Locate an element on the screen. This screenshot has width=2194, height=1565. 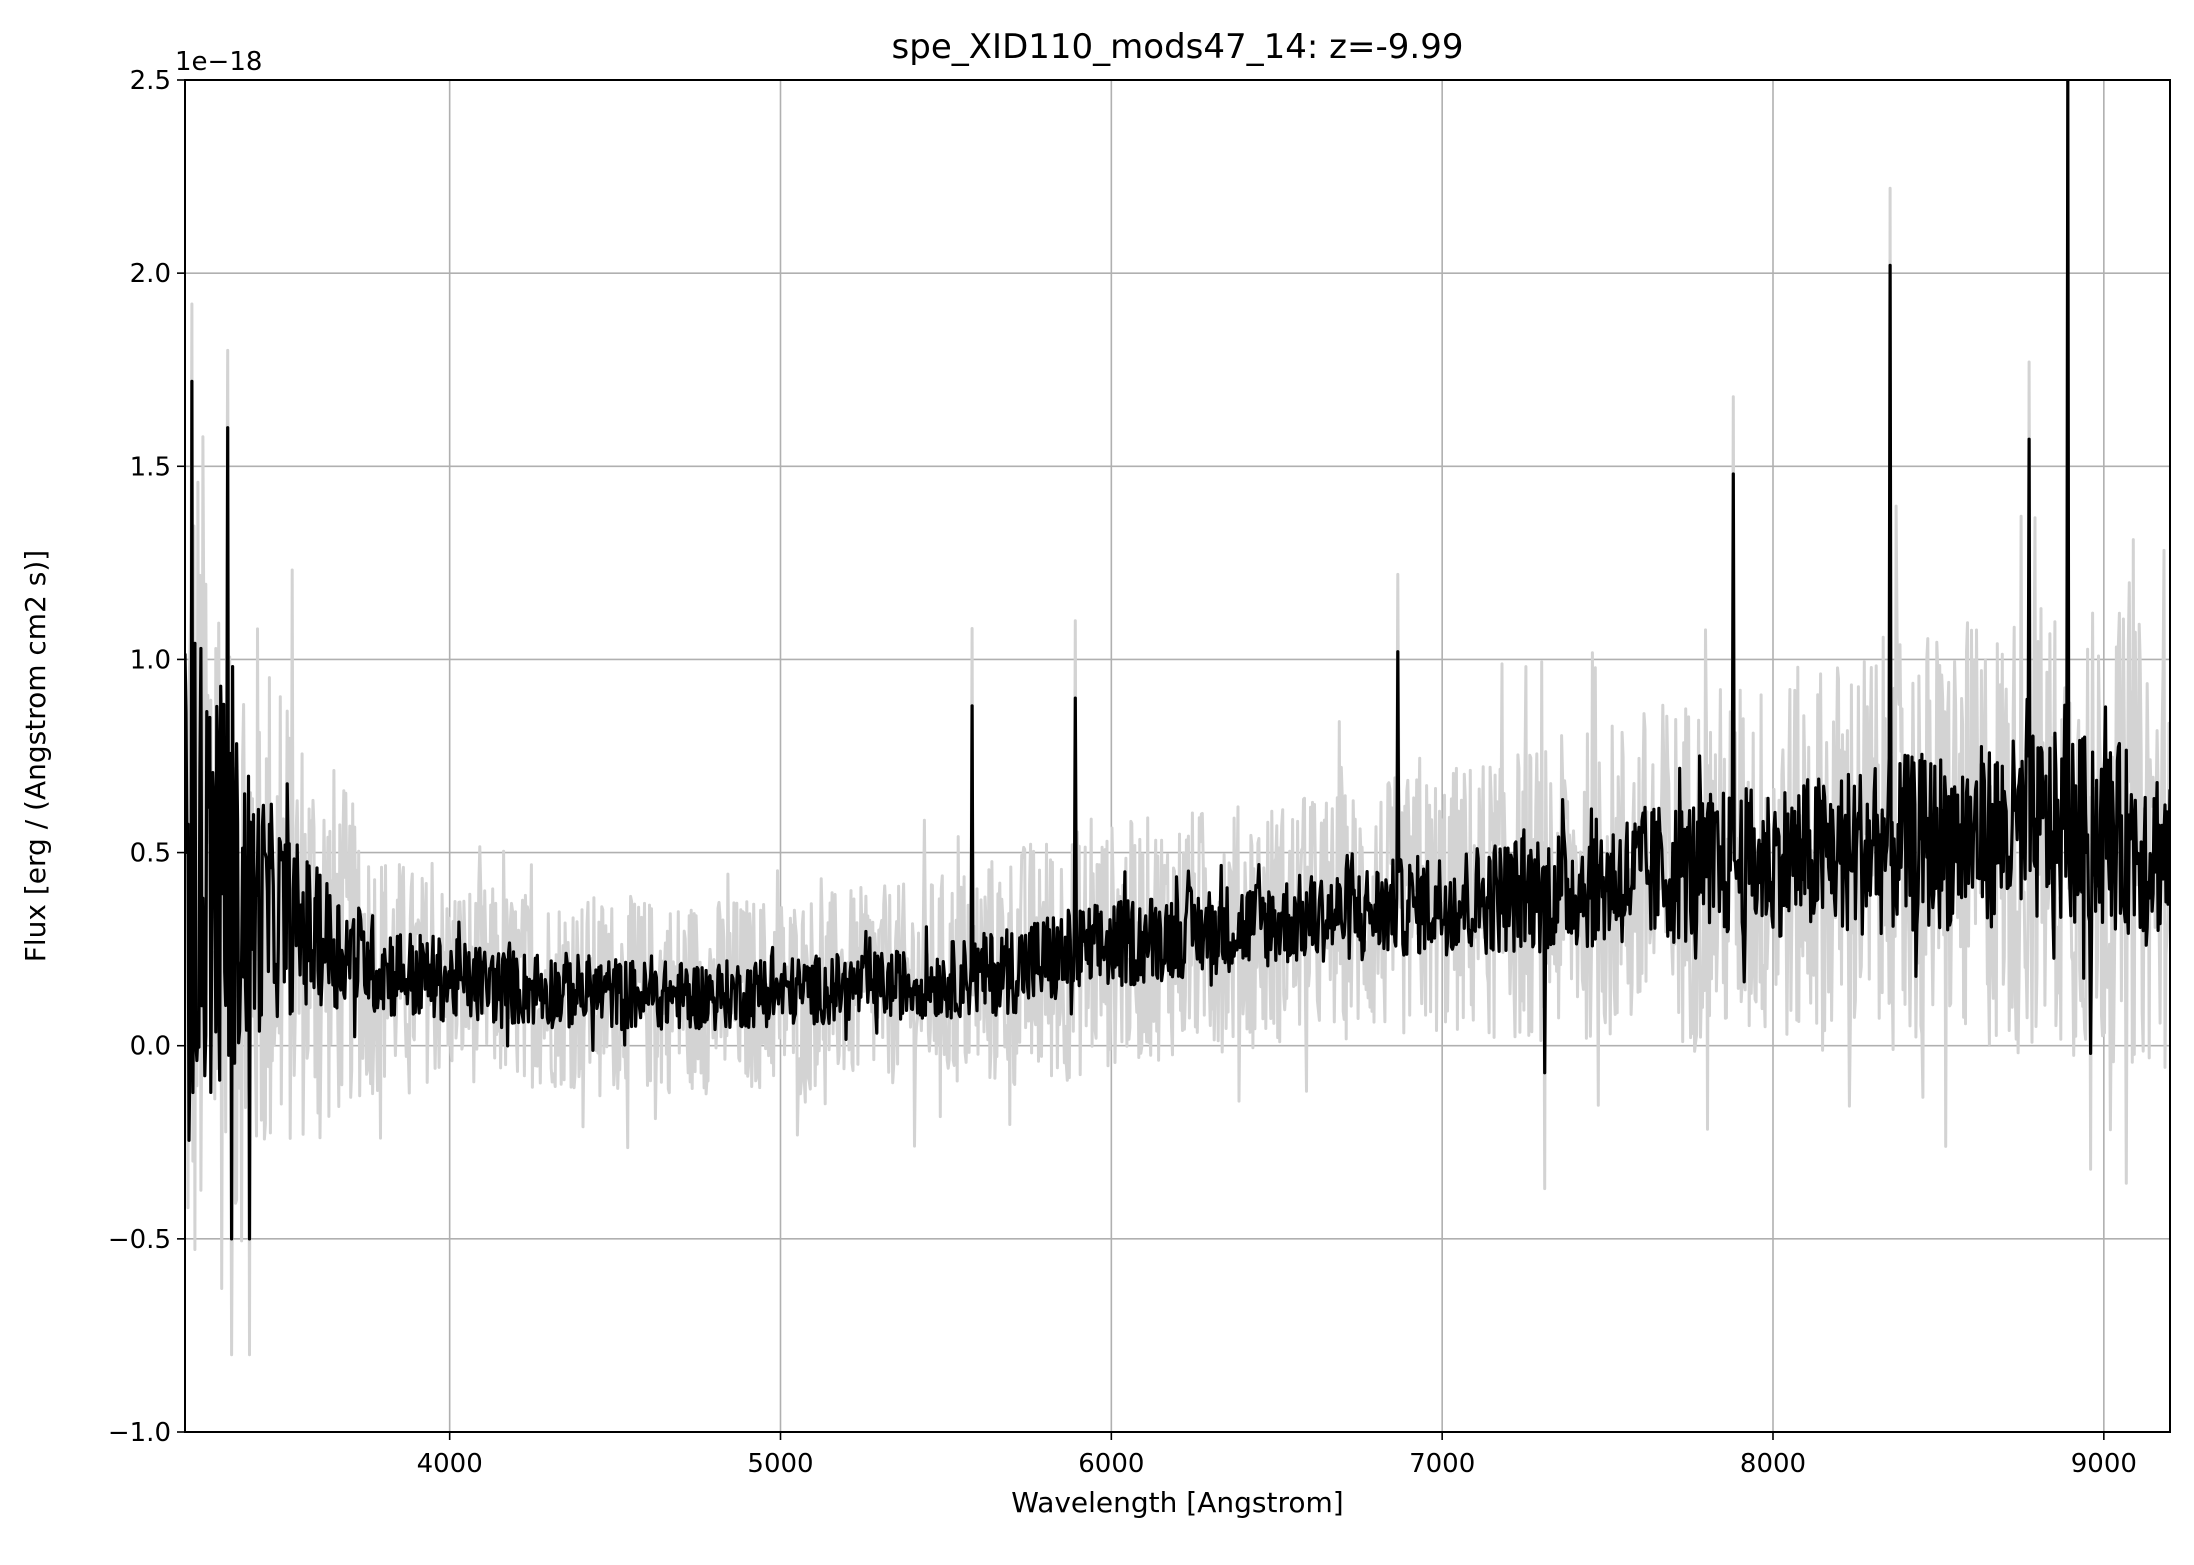
y-tick-label: 1.0 is located at coordinates (150, 660).